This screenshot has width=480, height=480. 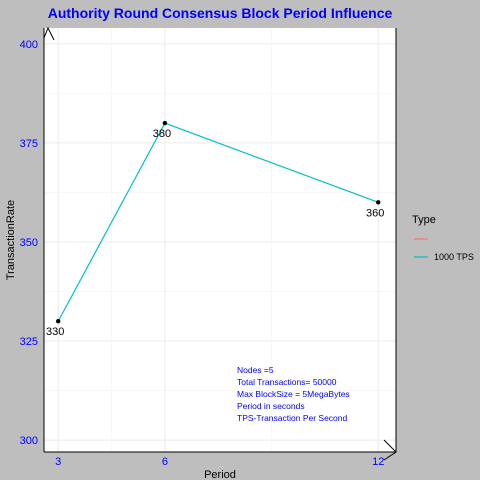 I want to click on y-tick-label: 300, so click(x=29, y=441).